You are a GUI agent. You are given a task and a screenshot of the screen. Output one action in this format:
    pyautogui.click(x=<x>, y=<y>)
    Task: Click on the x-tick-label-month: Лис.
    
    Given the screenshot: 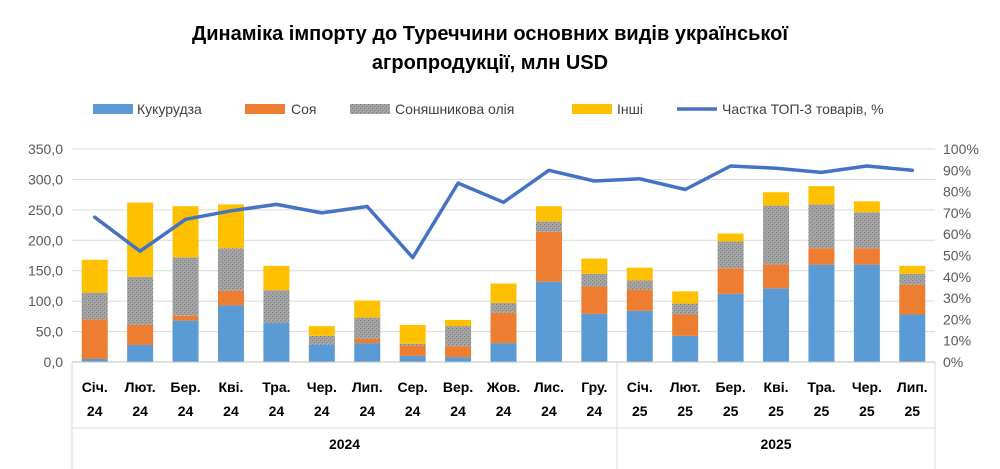 What is the action you would take?
    pyautogui.click(x=549, y=387)
    